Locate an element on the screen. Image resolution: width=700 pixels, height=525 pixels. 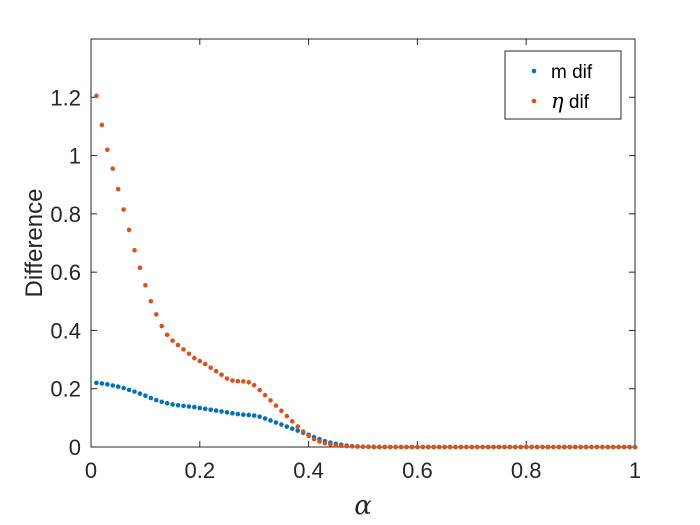
y-tick-label: 1.2 is located at coordinates (65, 97).